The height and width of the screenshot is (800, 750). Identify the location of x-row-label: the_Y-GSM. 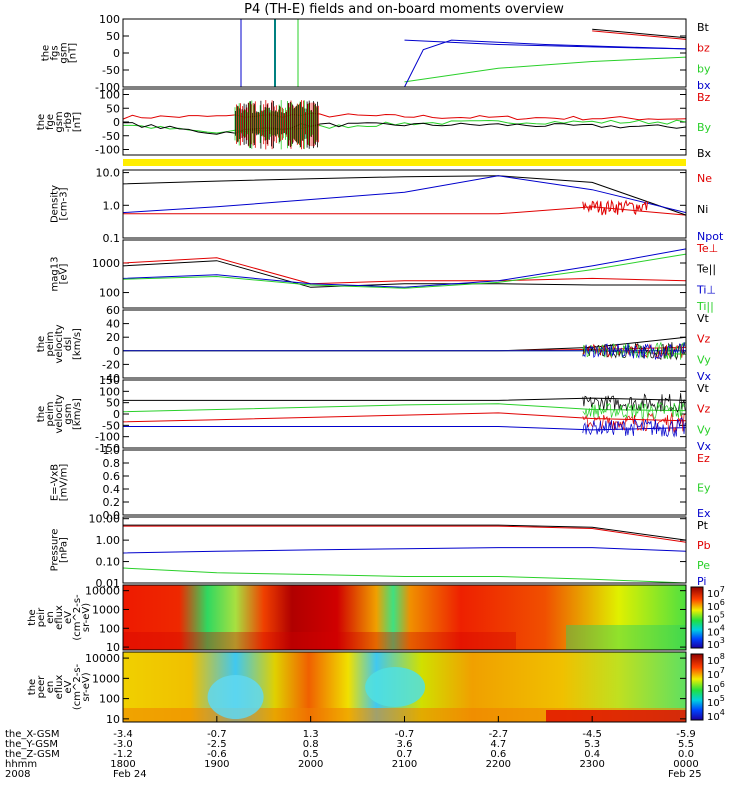
(31, 744).